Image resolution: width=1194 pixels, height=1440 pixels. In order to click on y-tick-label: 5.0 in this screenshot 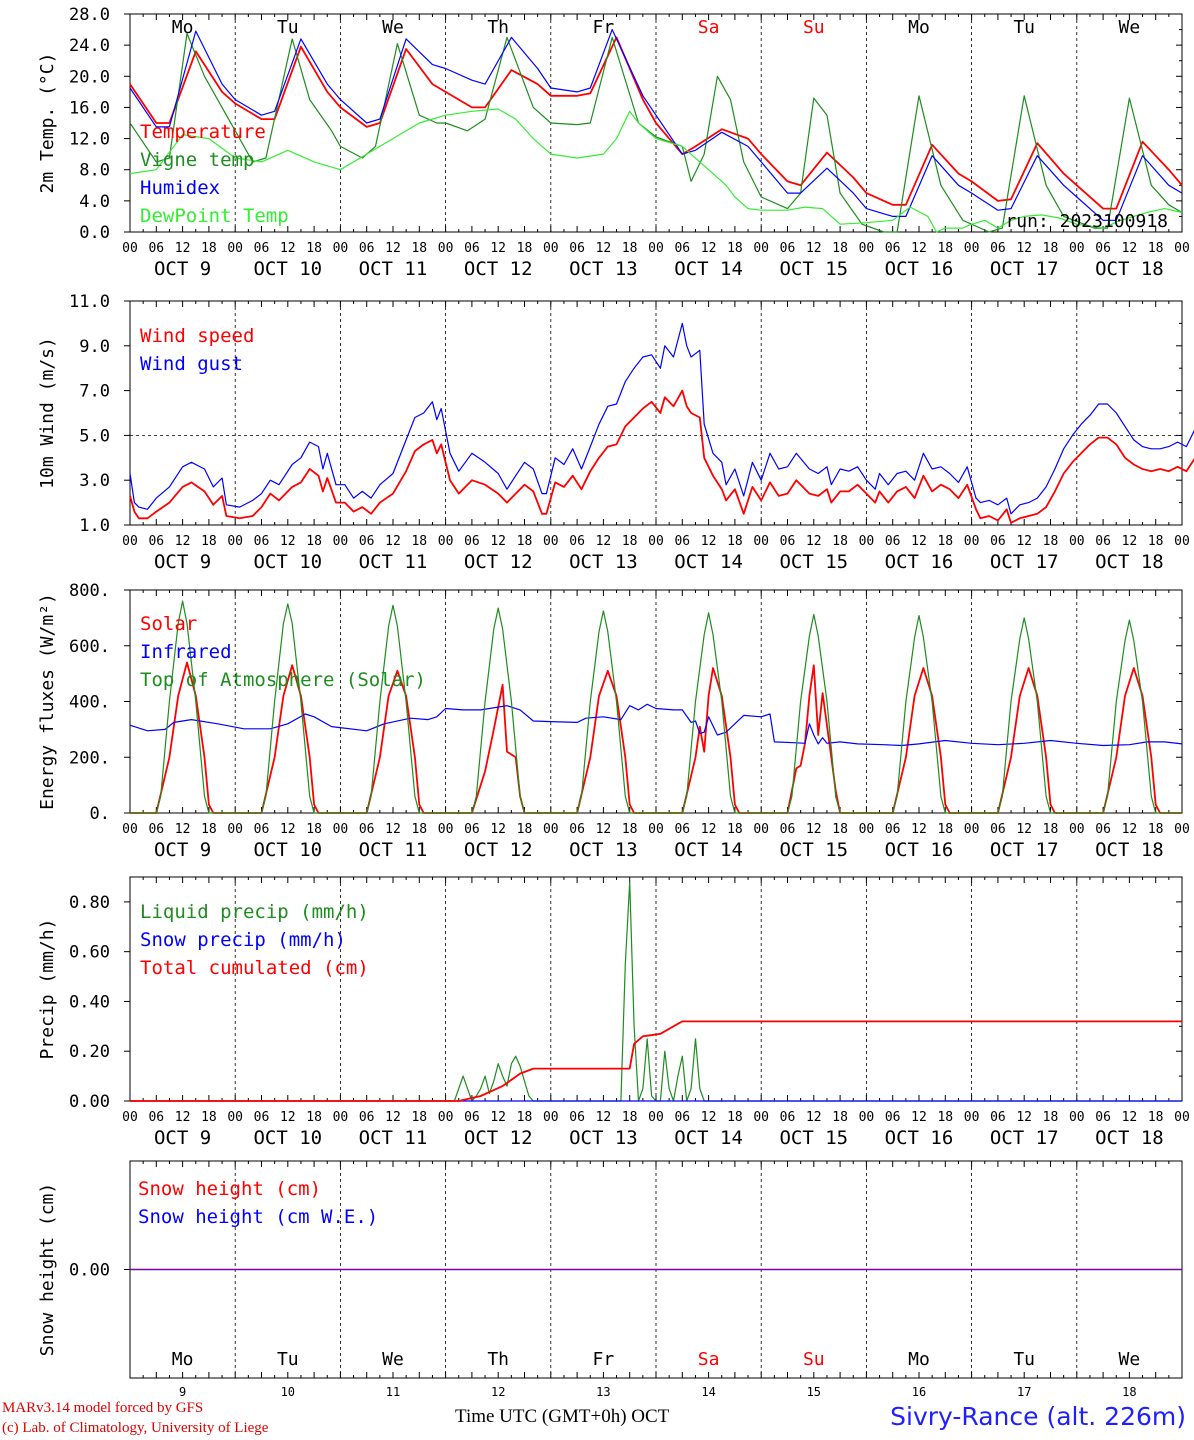, I will do `click(94, 436)`.